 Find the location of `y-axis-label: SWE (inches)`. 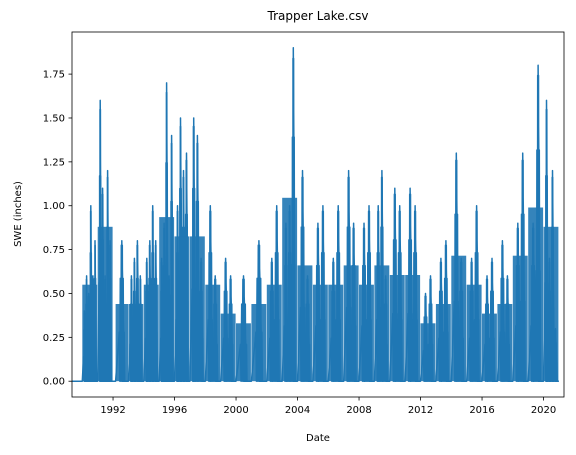

y-axis-label: SWE (inches) is located at coordinates (18, 214).